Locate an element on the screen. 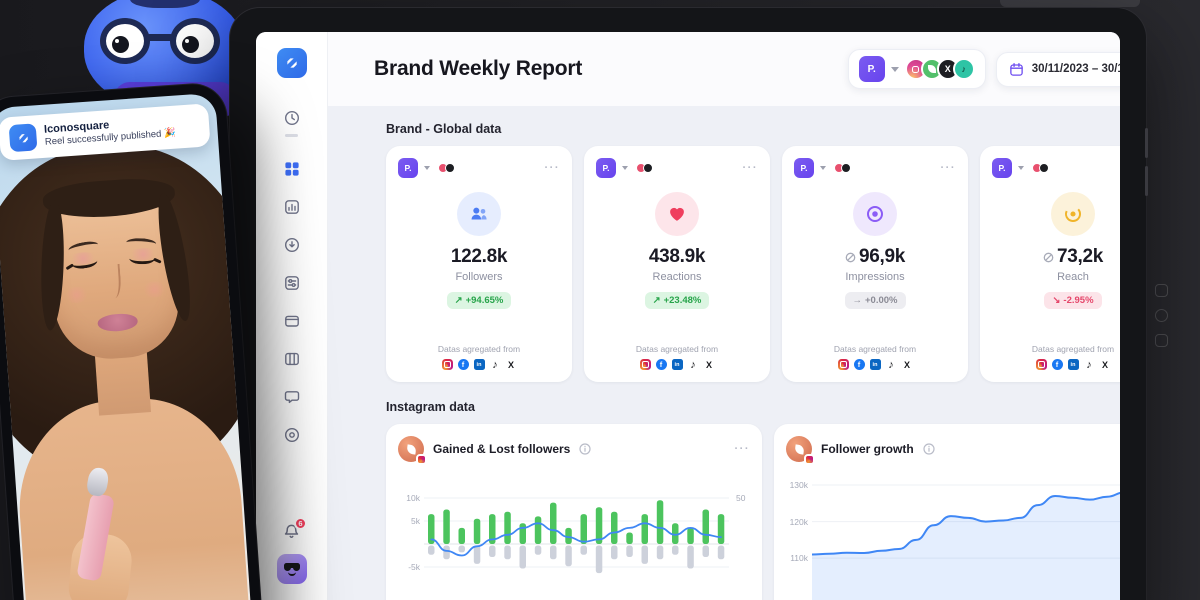 Image resolution: width=1200 pixels, height=600 pixels. sidebar-item-layout is located at coordinates (292, 359).